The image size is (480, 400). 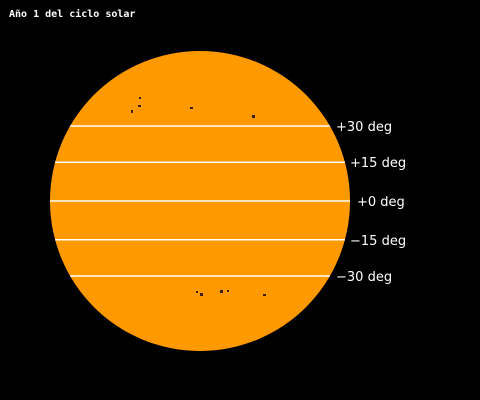 I want to click on latitude-label: +0 deg, so click(x=381, y=202).